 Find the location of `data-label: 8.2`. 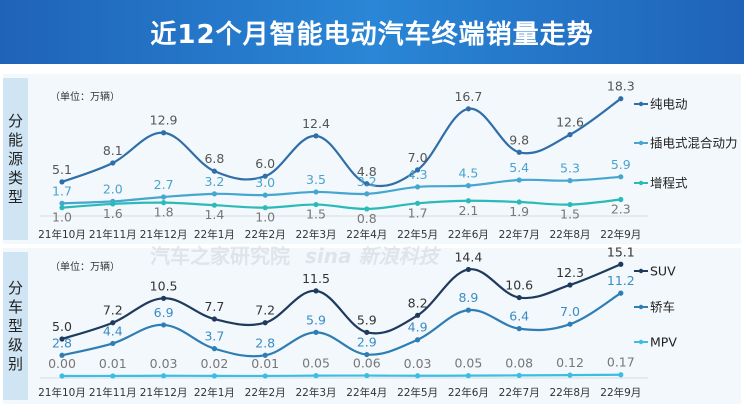

data-label: 8.2 is located at coordinates (418, 302).